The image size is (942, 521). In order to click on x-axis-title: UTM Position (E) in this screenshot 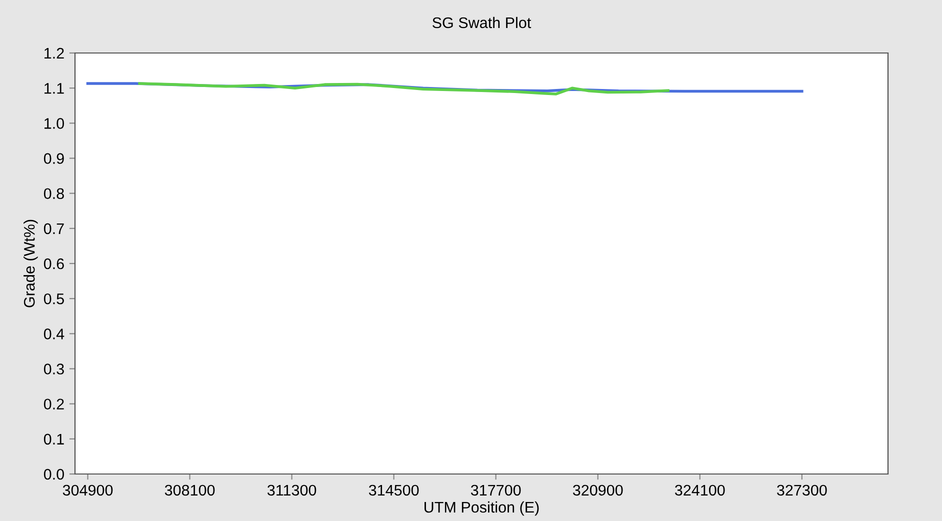, I will do `click(481, 508)`.